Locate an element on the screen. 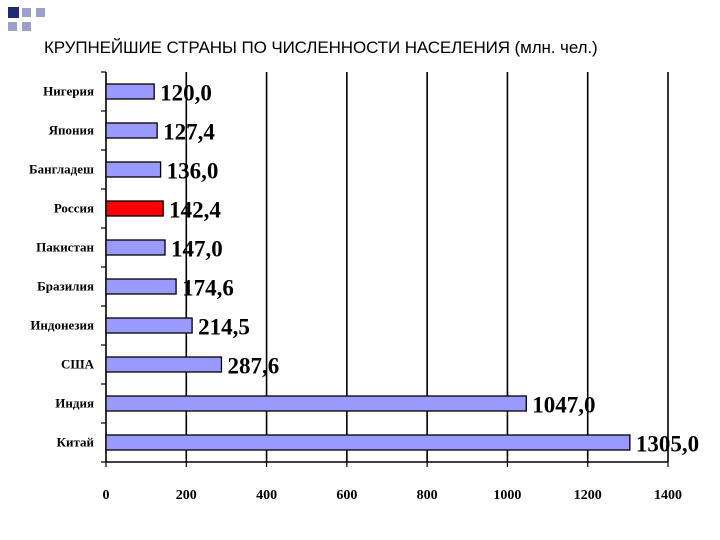  value-label: 142,4 is located at coordinates (195, 210).